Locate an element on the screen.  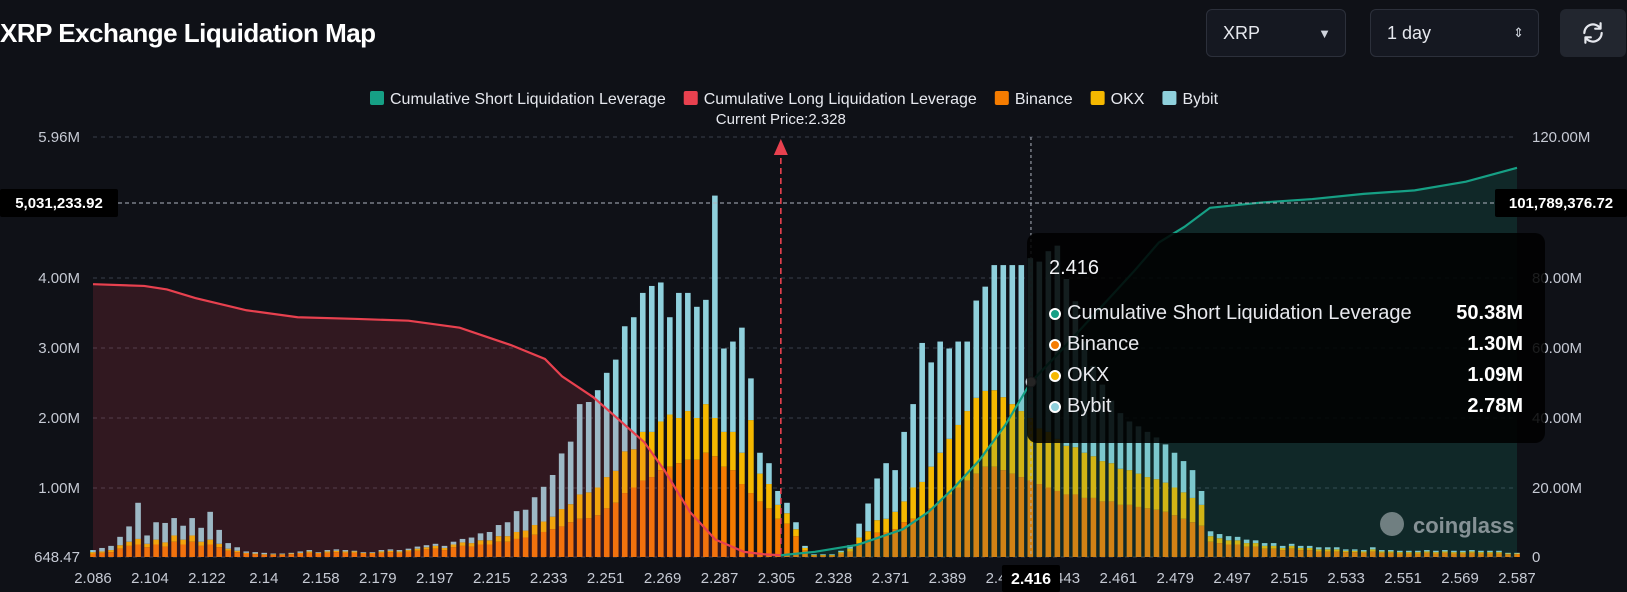
x-axis-tick-label: 2.479 is located at coordinates (1175, 578).